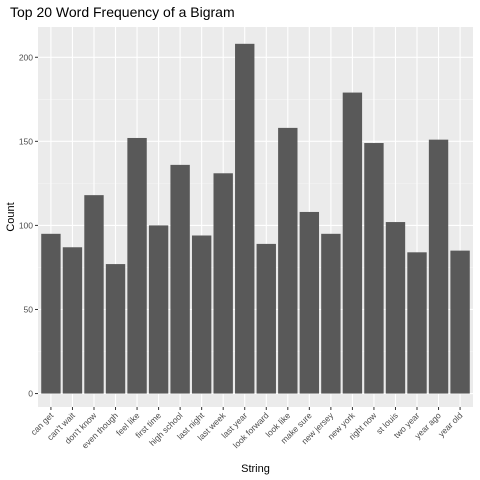  Describe the element at coordinates (460, 322) in the screenshot. I see `bar-year-old` at that location.